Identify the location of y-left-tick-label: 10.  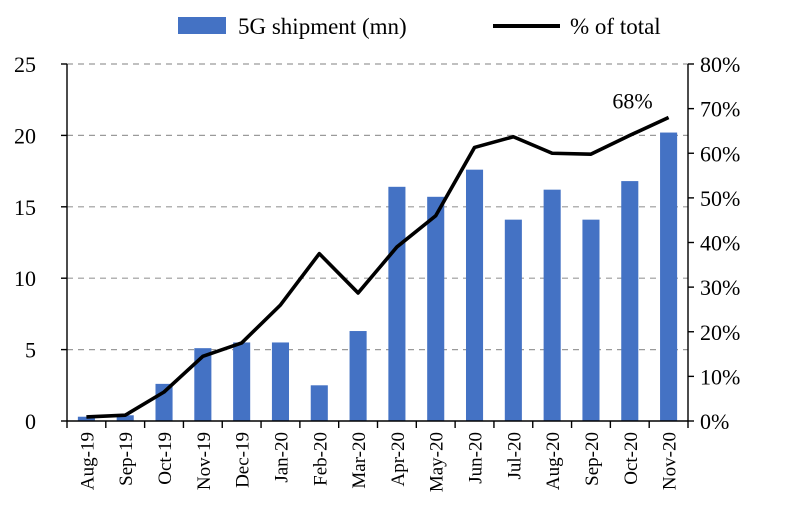
(25, 278).